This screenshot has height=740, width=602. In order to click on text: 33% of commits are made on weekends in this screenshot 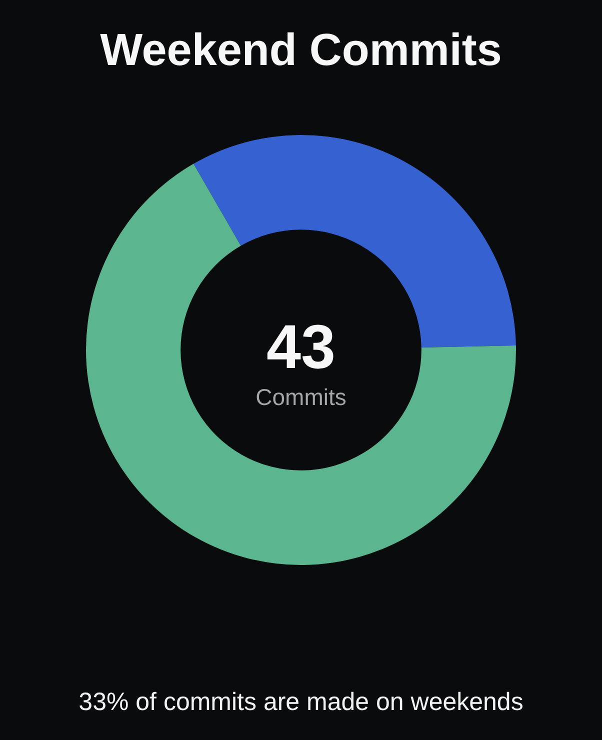, I will do `click(301, 702)`.